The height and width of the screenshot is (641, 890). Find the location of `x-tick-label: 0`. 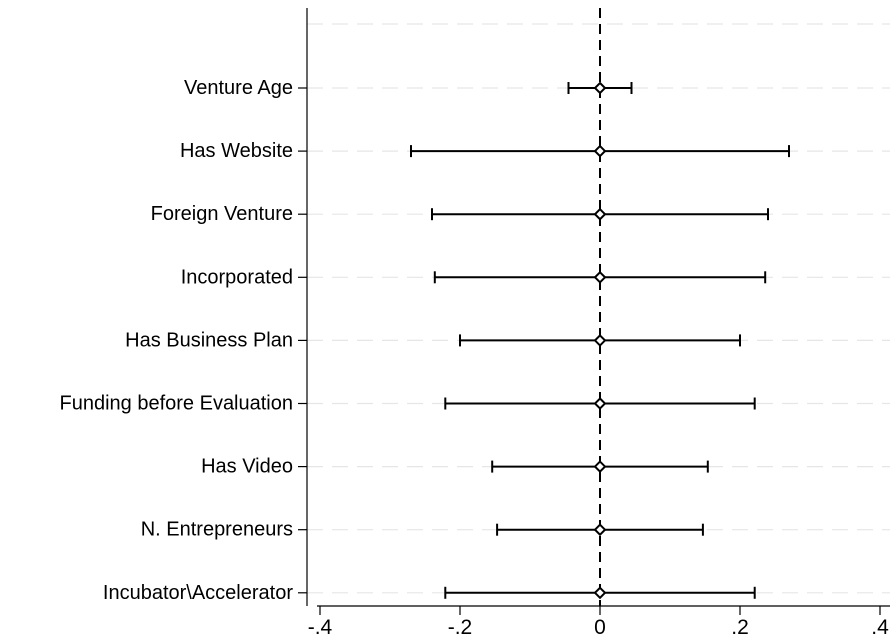

x-tick-label: 0 is located at coordinates (600, 627).